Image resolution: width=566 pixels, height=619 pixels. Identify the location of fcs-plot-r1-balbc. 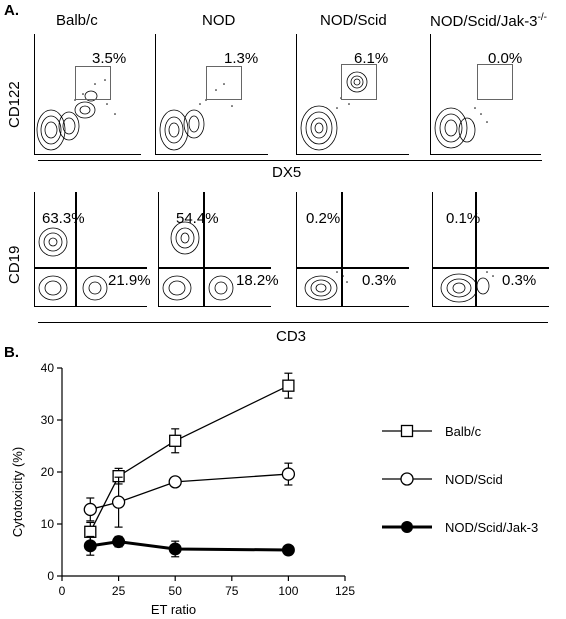
(87, 94).